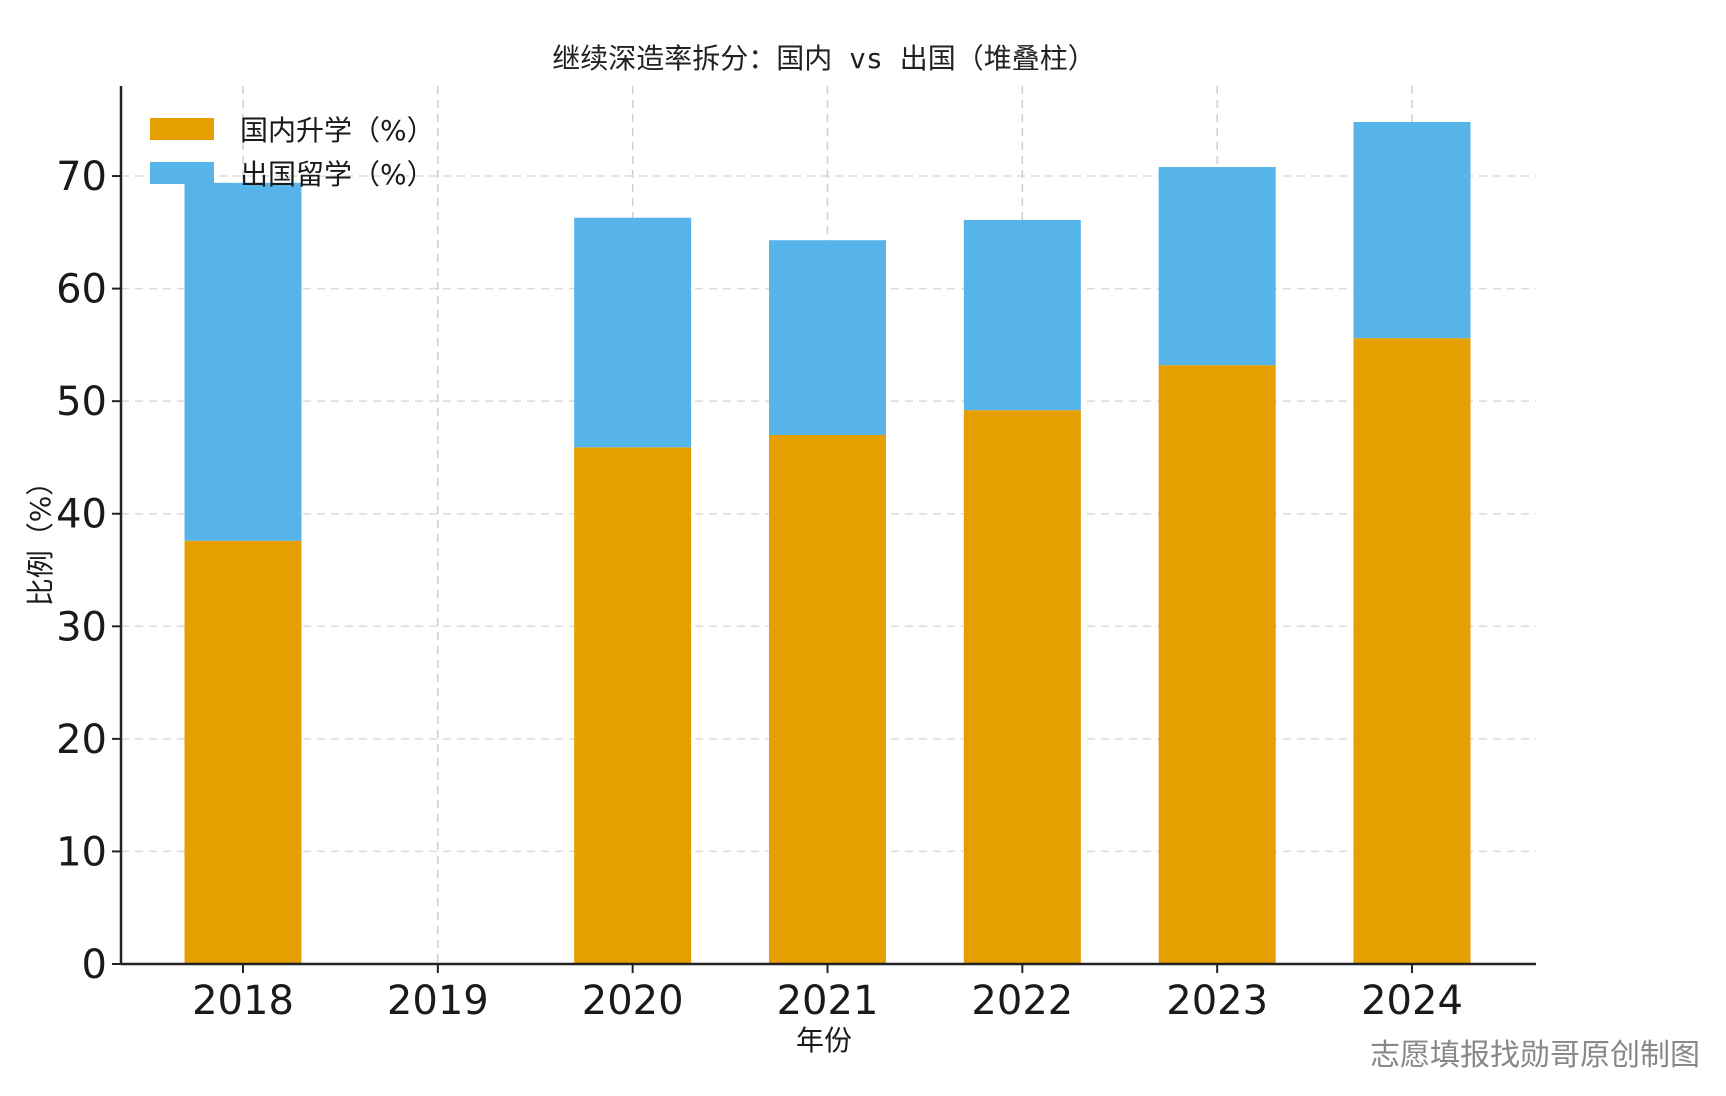  Describe the element at coordinates (81, 290) in the screenshot. I see `y-tick-label: 60` at that location.